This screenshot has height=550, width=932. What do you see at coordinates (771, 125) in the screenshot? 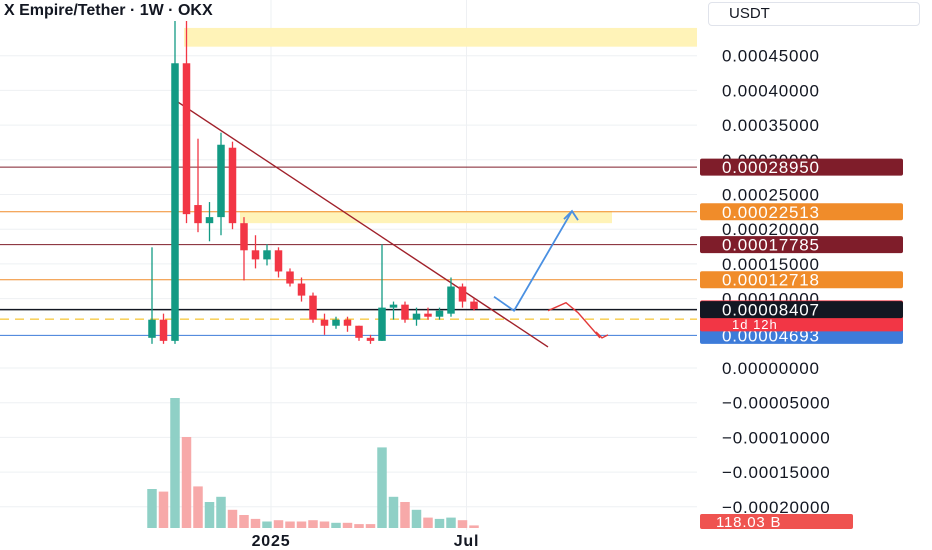
I see `y-tick-label: 0.00035000` at bounding box center [771, 125].